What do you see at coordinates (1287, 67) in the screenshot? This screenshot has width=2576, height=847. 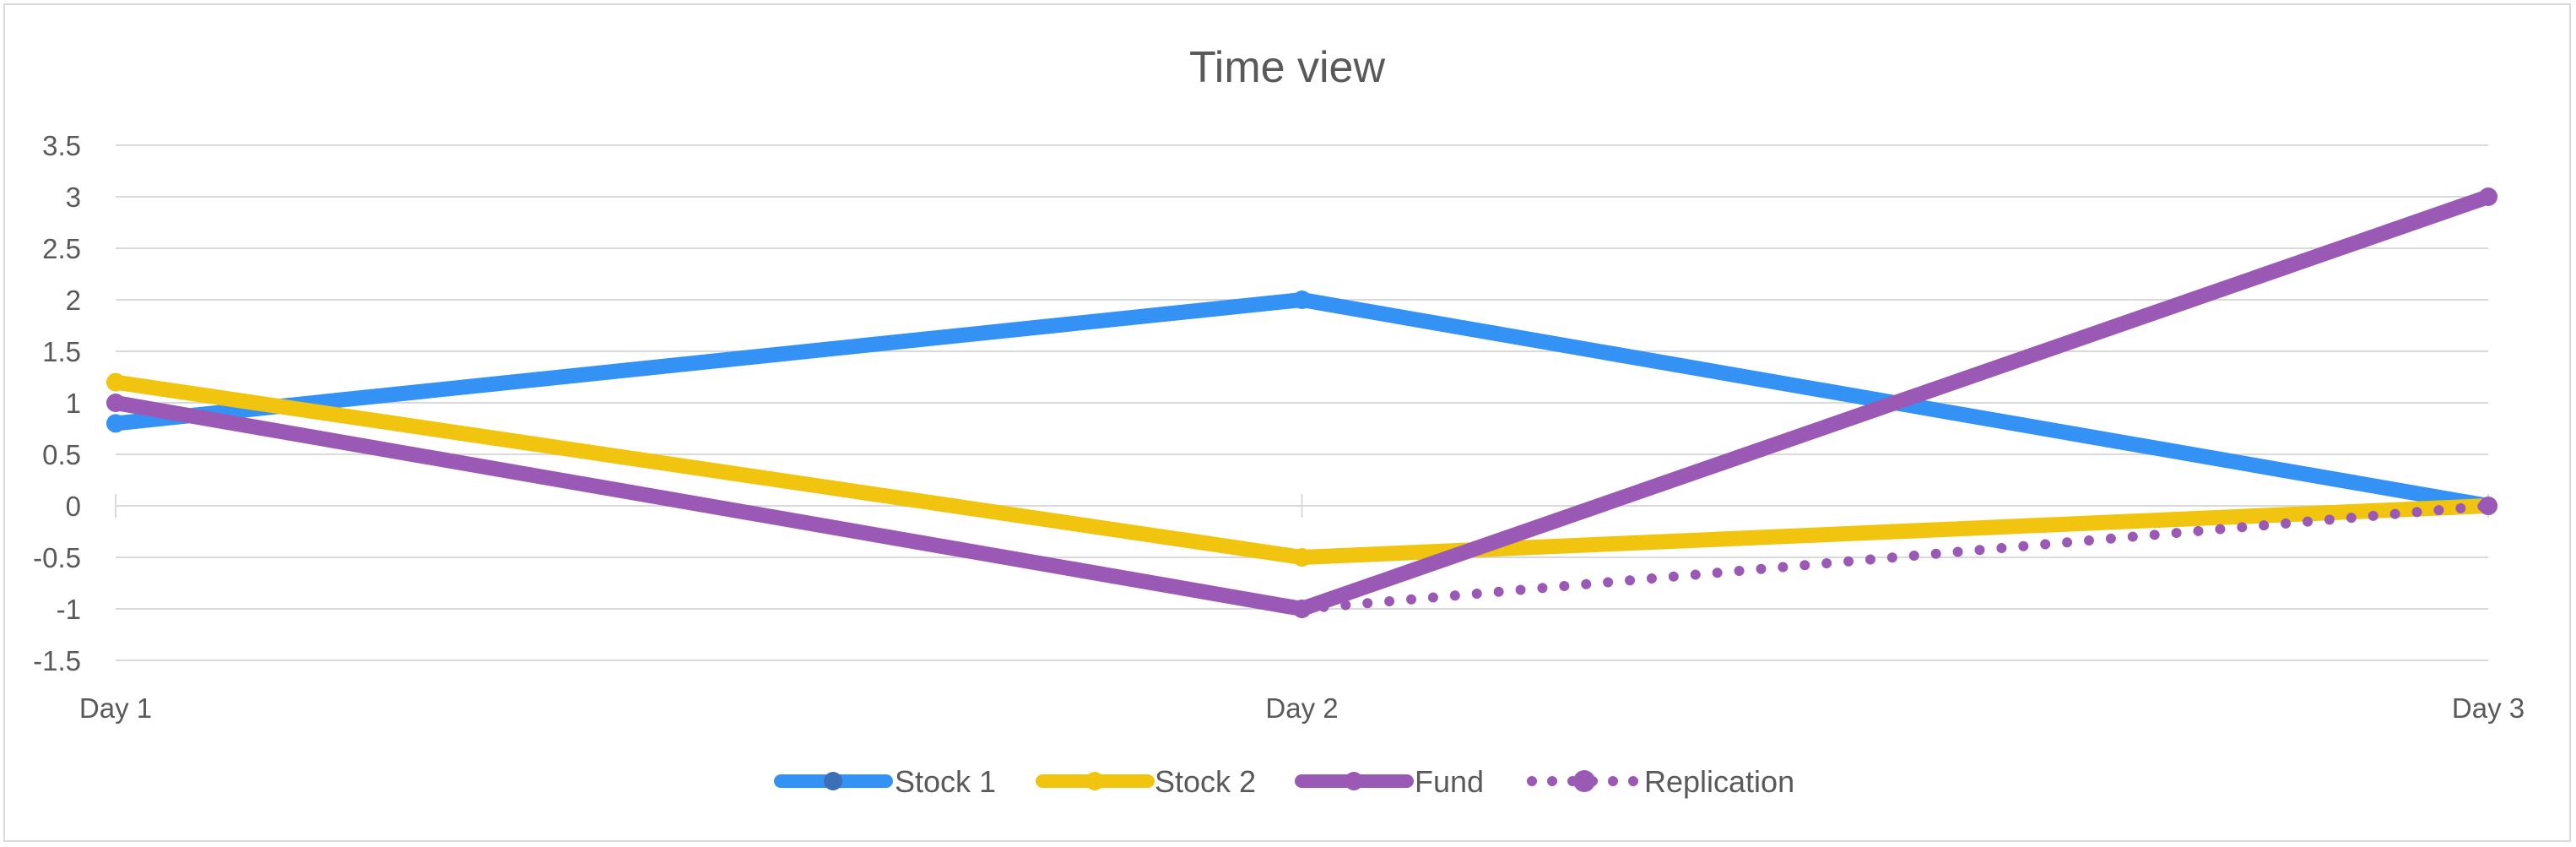 I see `chart-title: Time view` at bounding box center [1287, 67].